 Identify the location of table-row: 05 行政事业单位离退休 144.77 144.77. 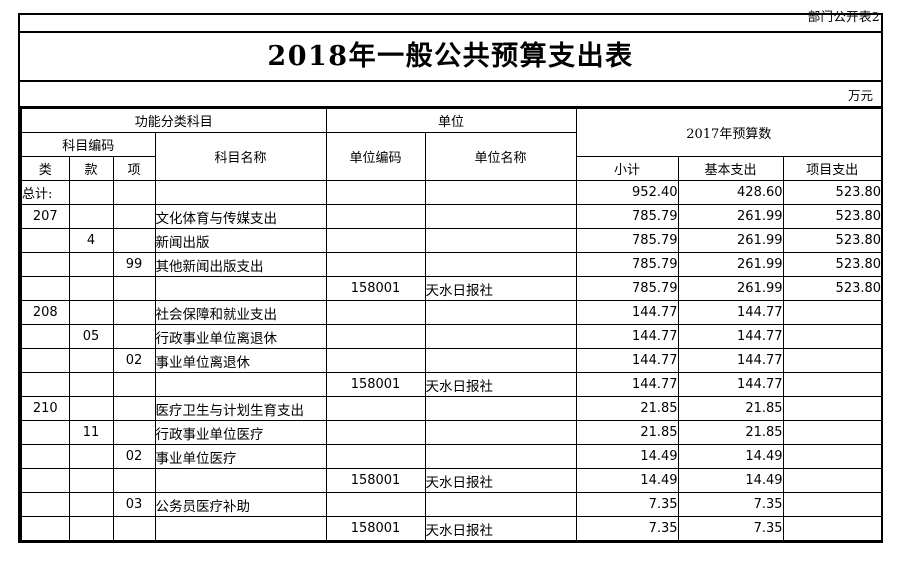
(452, 336).